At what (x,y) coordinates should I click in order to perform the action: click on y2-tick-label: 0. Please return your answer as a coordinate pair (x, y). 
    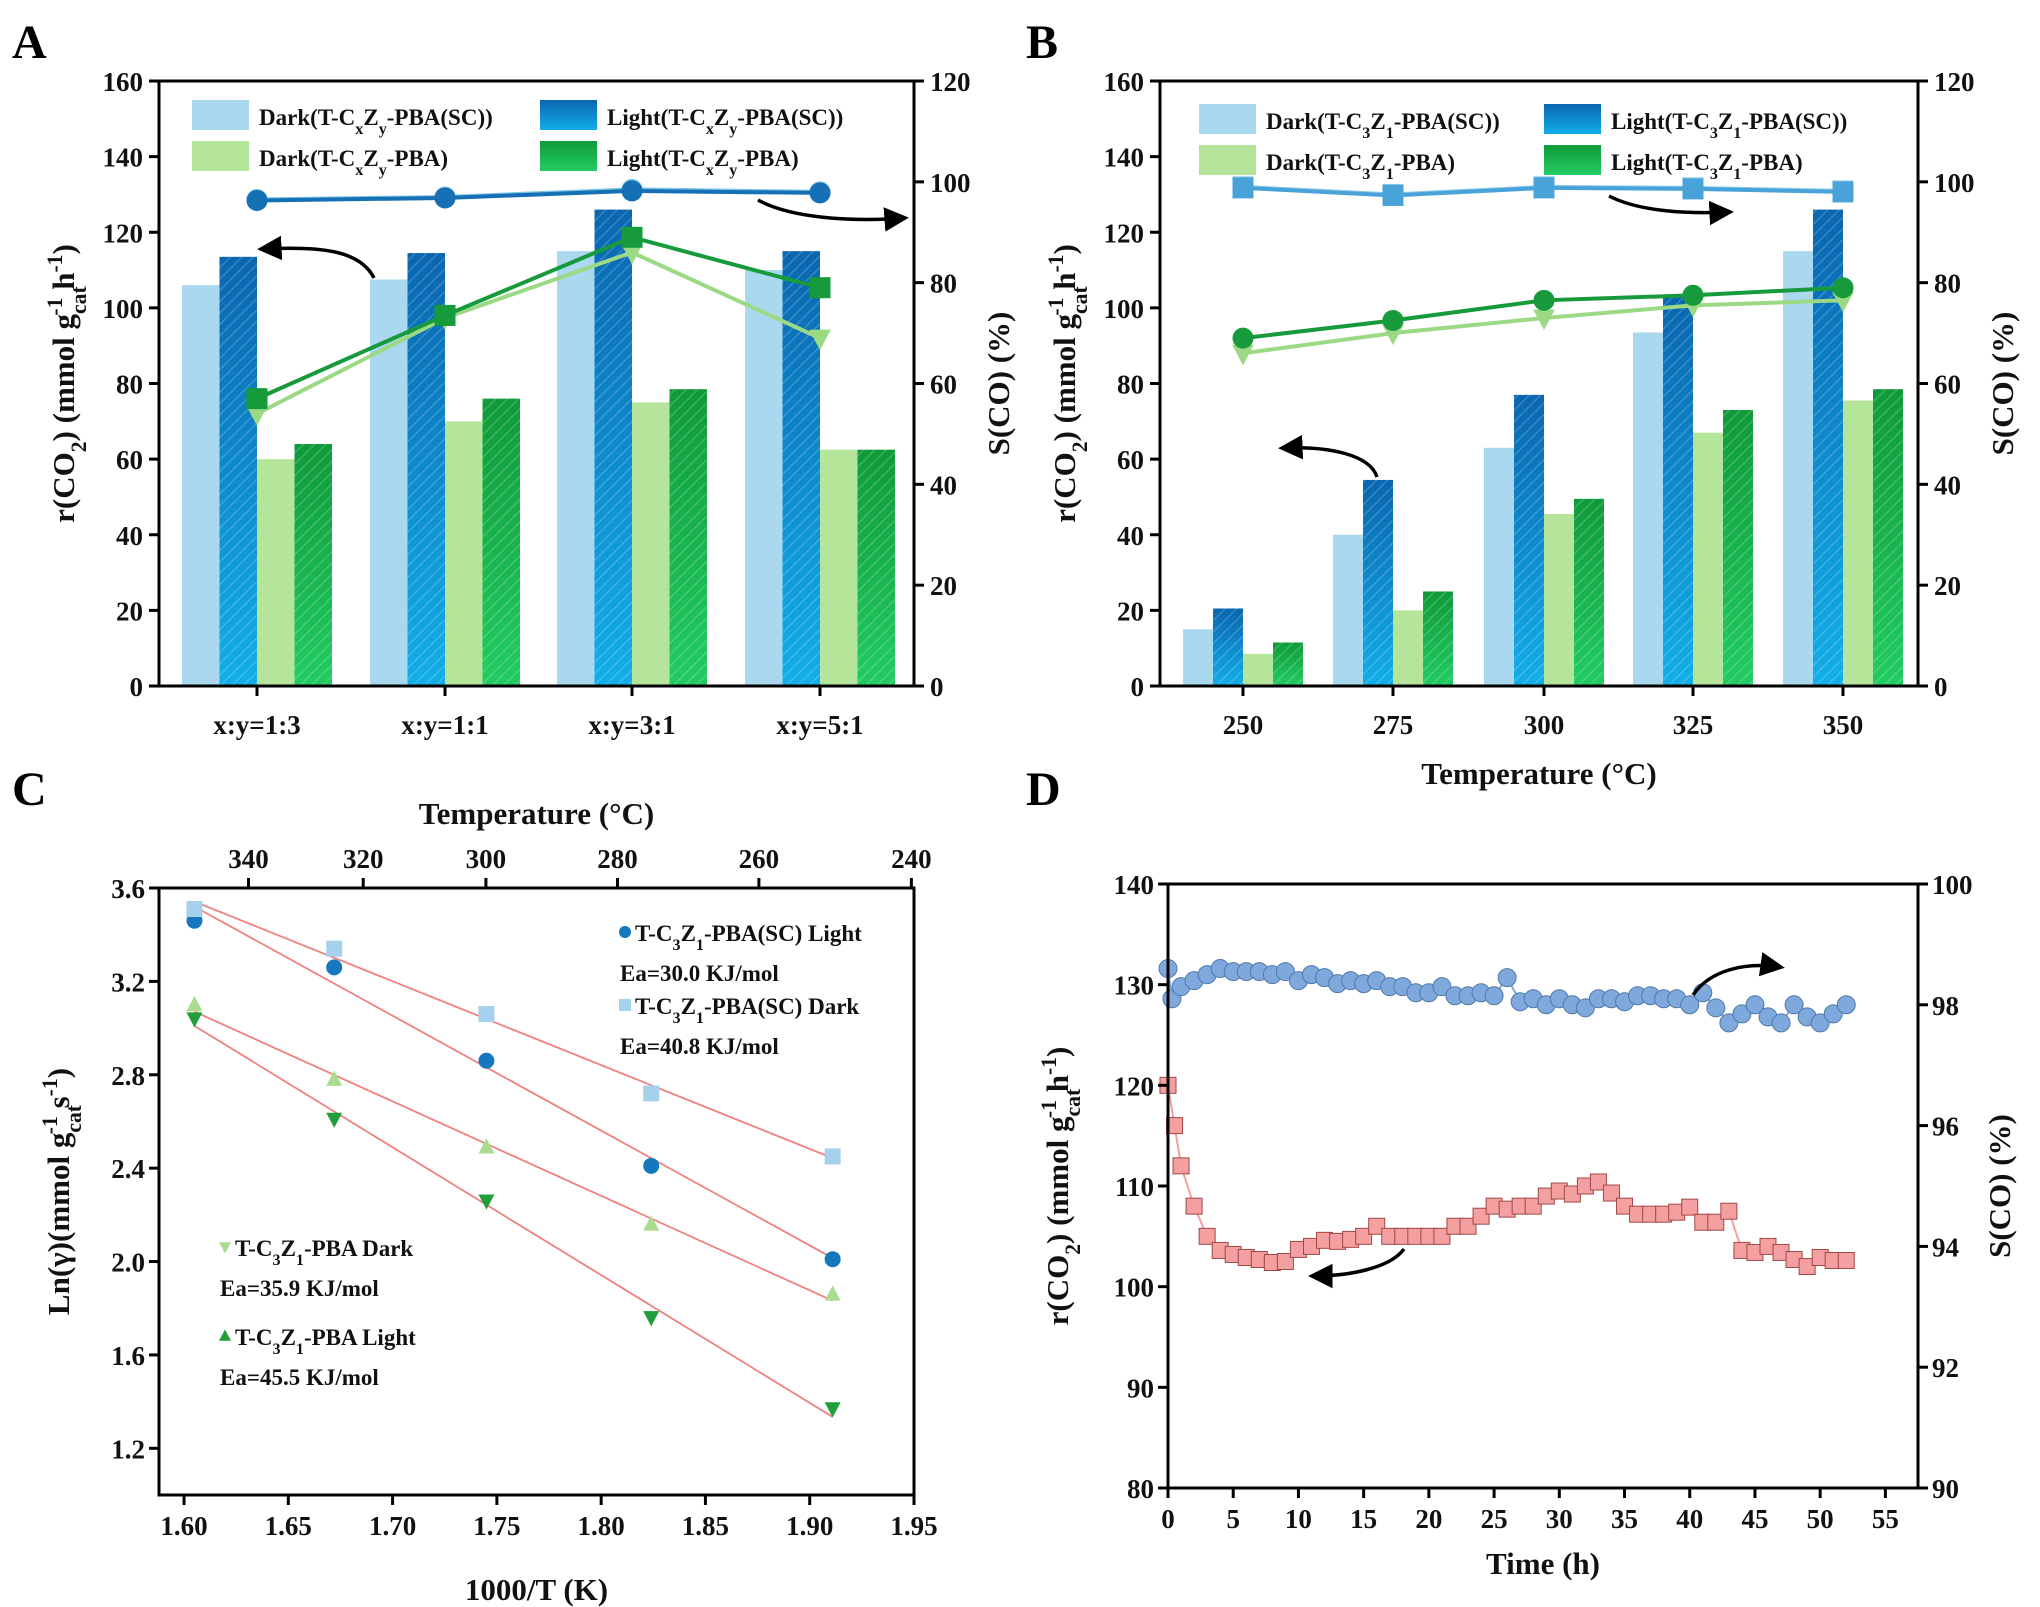
    Looking at the image, I should click on (1941, 687).